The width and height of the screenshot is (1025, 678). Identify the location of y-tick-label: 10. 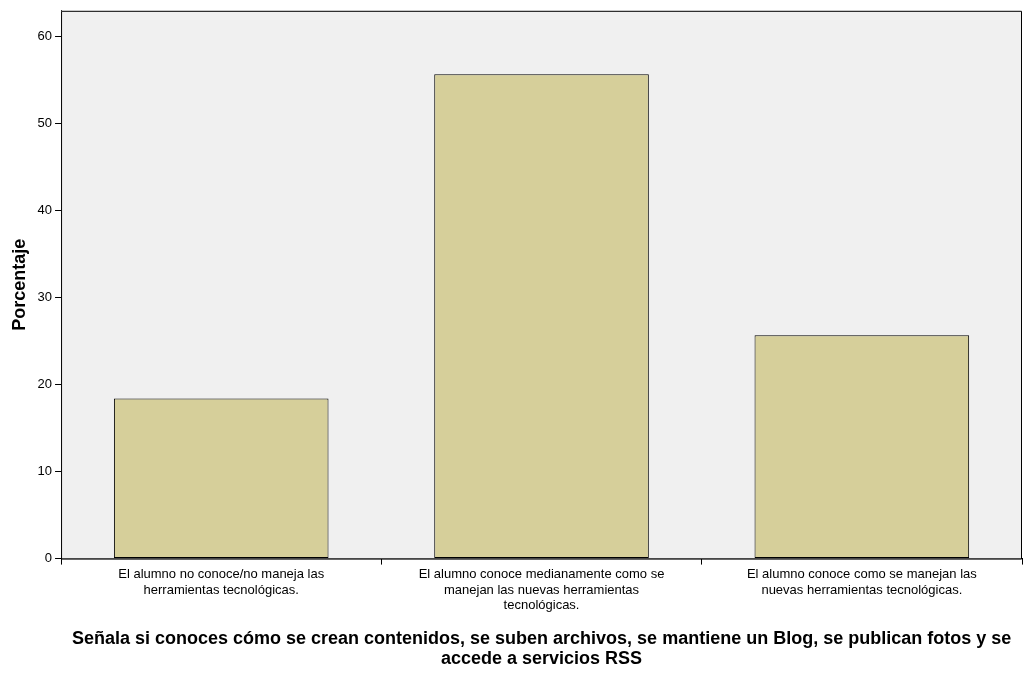
(45, 471).